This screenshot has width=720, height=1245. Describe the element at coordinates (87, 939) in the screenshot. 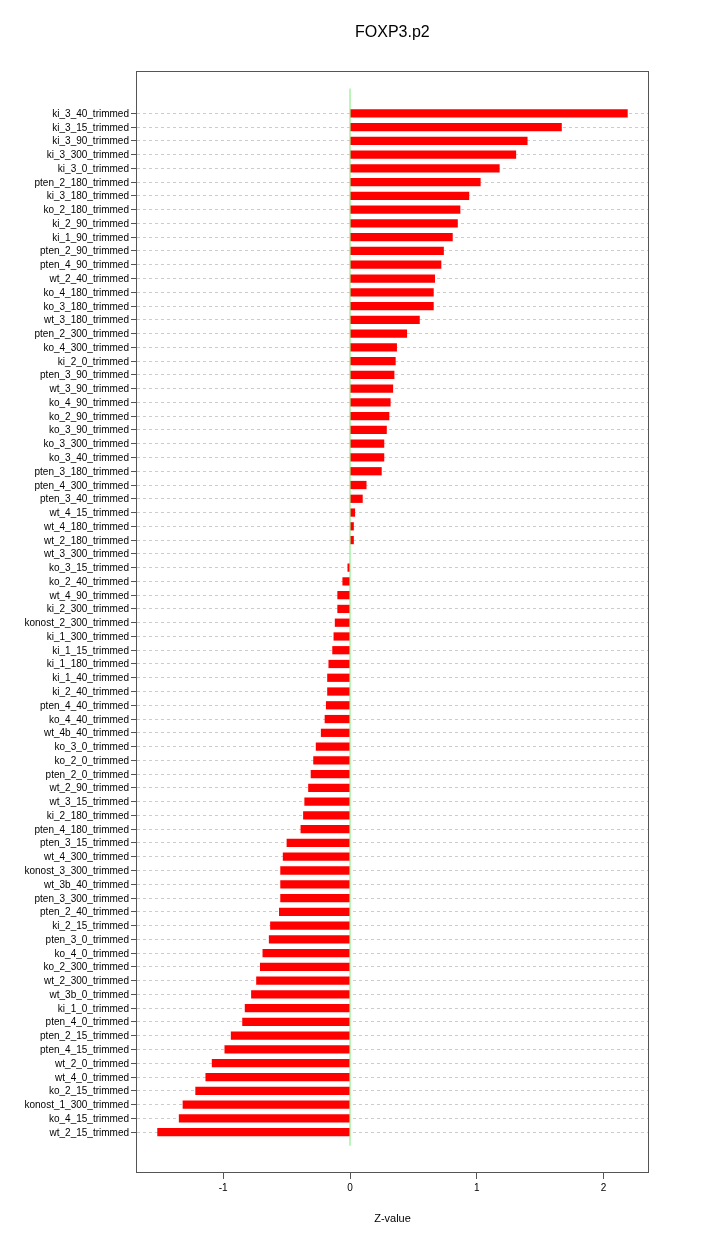

I see `y-tick-label: pten_3_0_trimmed` at that location.